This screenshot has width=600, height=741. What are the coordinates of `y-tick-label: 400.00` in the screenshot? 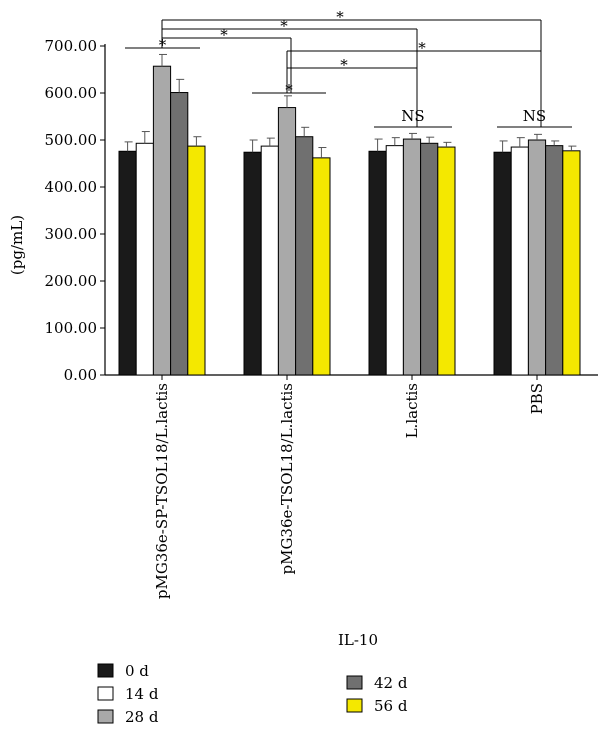 It's located at (71, 187).